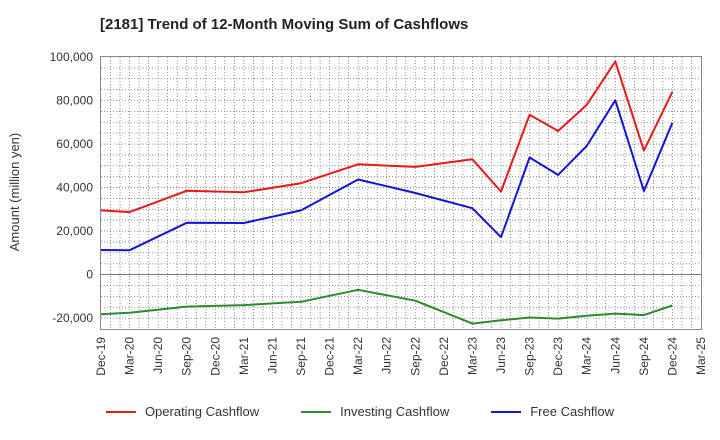 This screenshot has height=440, width=720. Describe the element at coordinates (330, 356) in the screenshot. I see `x-tick-label: Dec-21` at that location.